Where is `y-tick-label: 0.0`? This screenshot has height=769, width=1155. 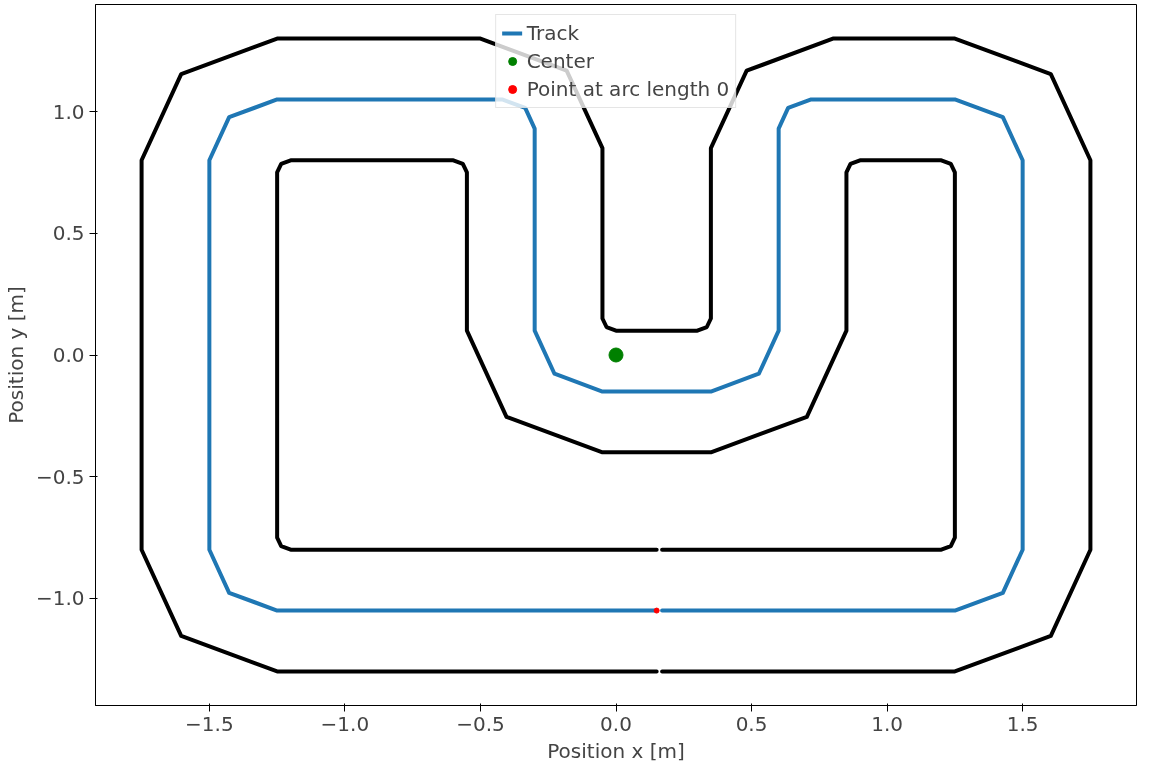 y-tick-label: 0.0 is located at coordinates (68, 355).